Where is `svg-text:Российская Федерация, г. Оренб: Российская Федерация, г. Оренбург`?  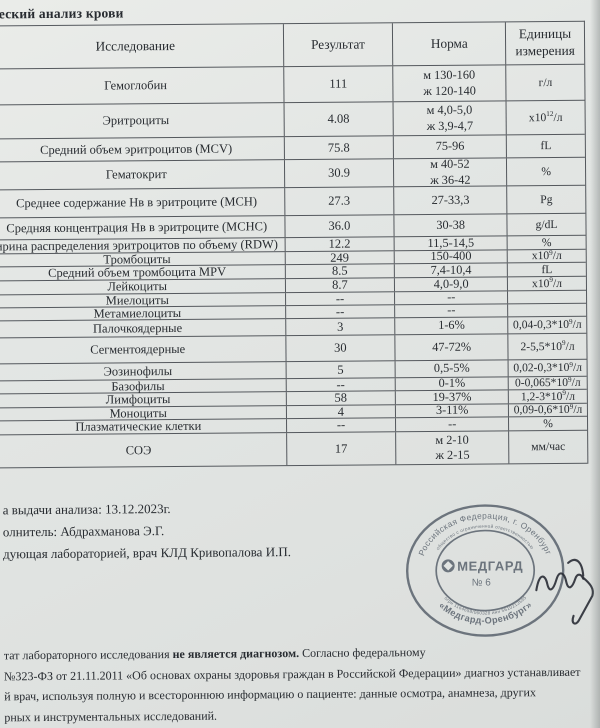 svg-text:Российская Федерация, г. Оренб: Российская Федерация, г. Оренбург is located at coordinates (485, 533).